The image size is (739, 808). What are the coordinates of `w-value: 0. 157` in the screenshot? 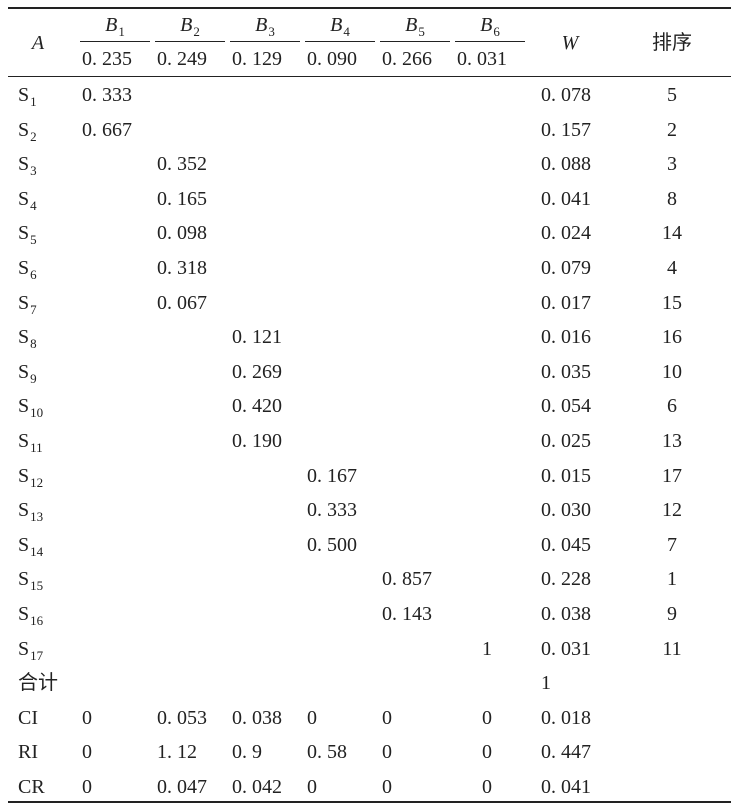 It's located at (566, 129).